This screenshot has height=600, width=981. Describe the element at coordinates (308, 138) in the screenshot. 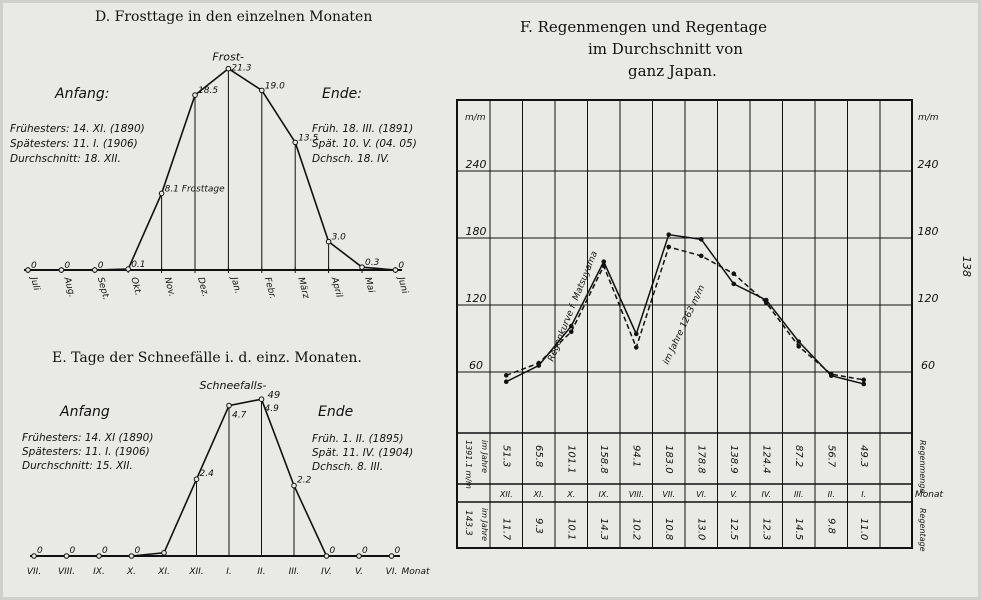

I see `frost-value-label: 13.5` at that location.